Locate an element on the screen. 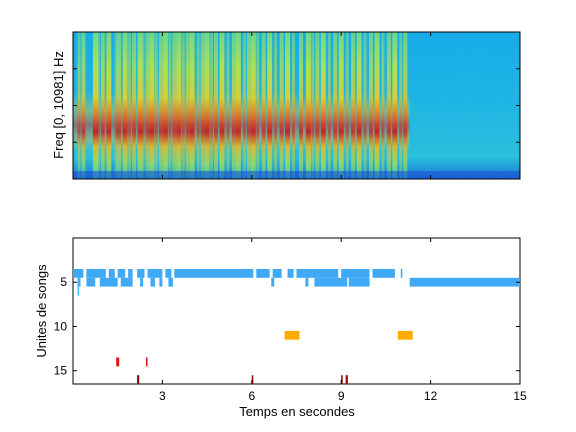 The width and height of the screenshot is (576, 432). units-xlabel: Temps en secondes is located at coordinates (297, 411).